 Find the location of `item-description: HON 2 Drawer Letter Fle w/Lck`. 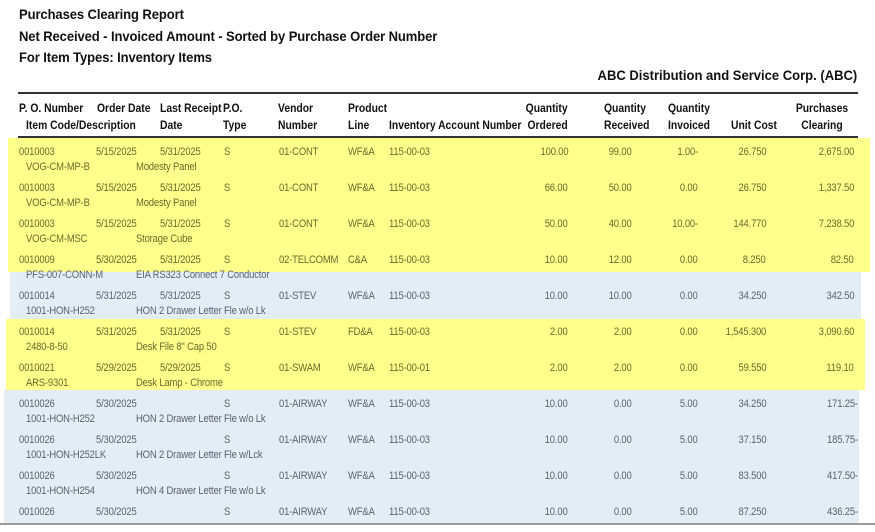

item-description: HON 2 Drawer Letter Fle w/Lck is located at coordinates (199, 455).